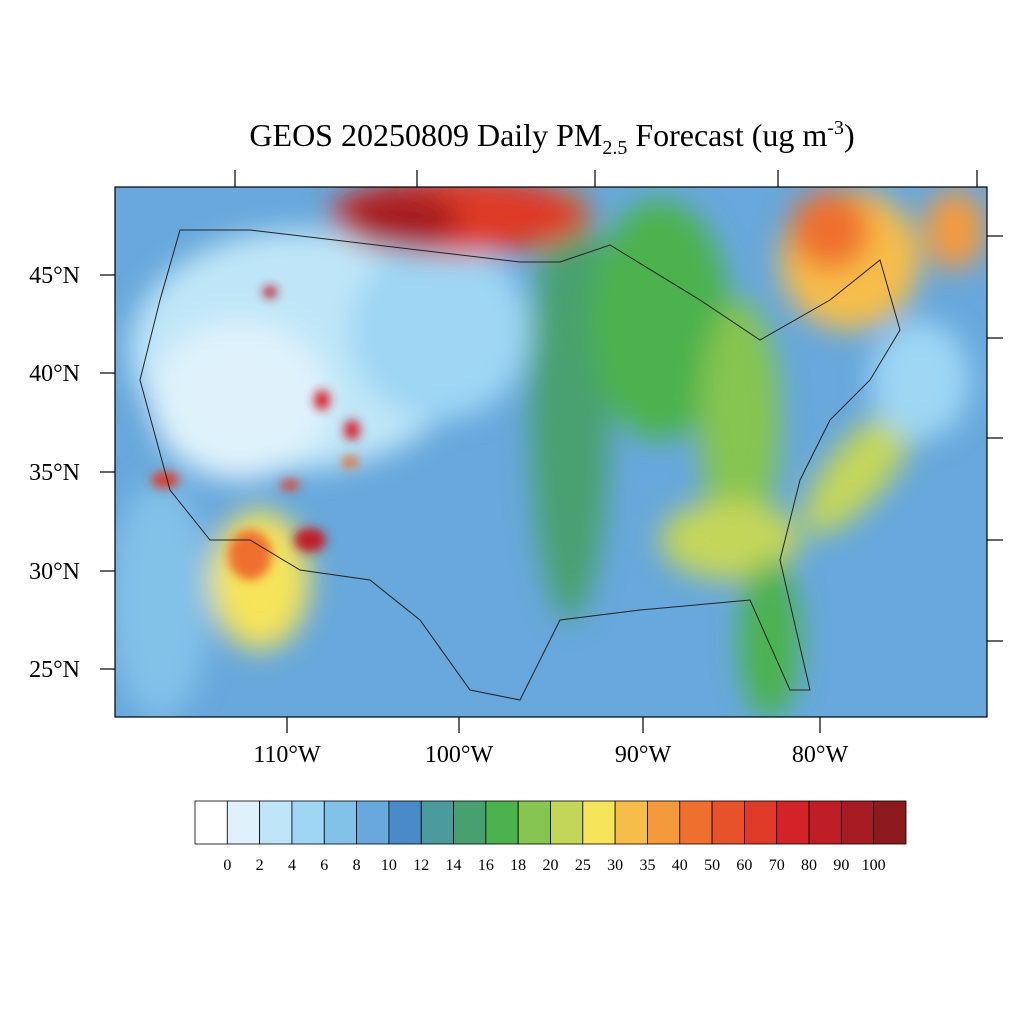  I want to click on colorbar-label: 14, so click(454, 865).